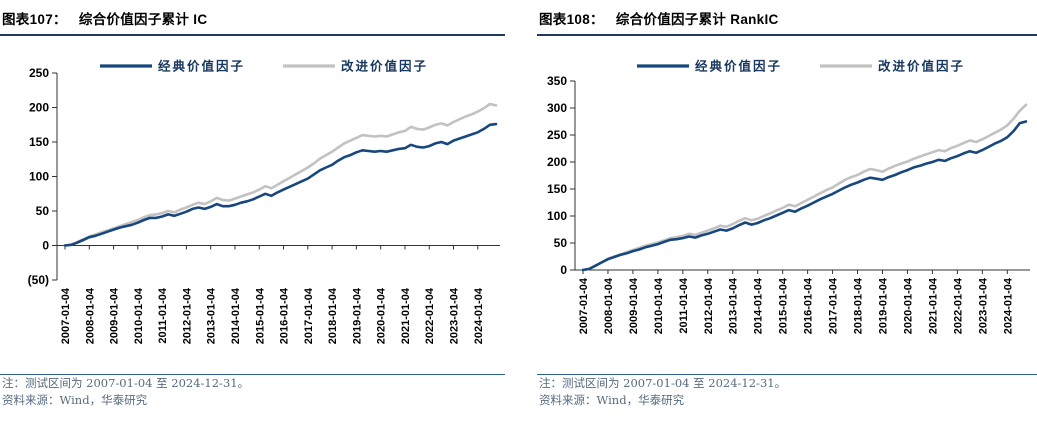  I want to click on figure-title: 综合价值因子累计 IC, so click(143, 19).